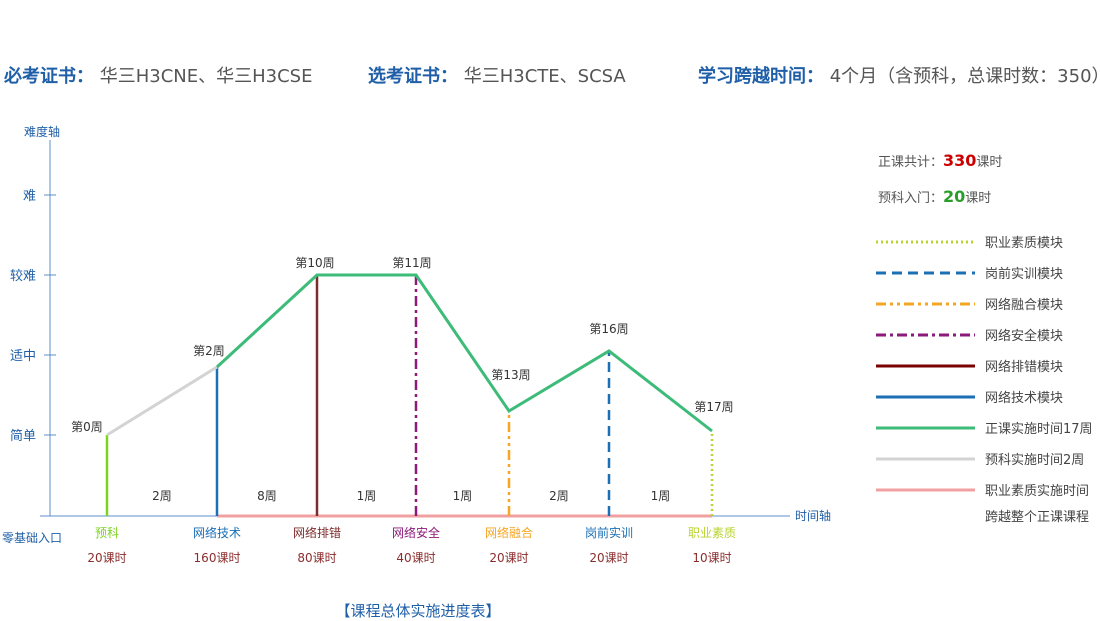  Describe the element at coordinates (411, 263) in the screenshot. I see `point-label: 第11周` at that location.